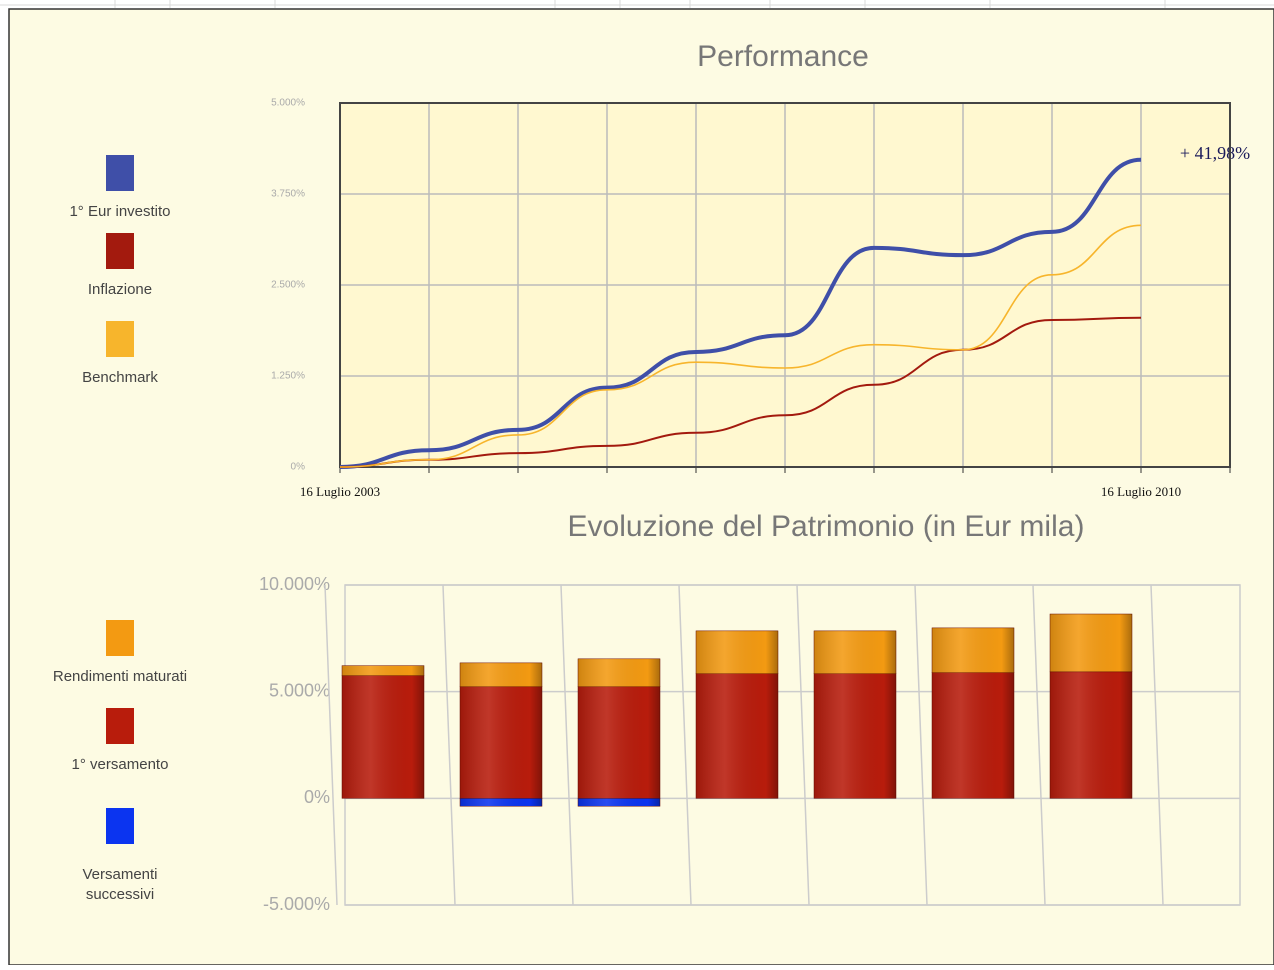 The image size is (1274, 970). I want to click on y-tick-label: -5.000%, so click(296, 904).